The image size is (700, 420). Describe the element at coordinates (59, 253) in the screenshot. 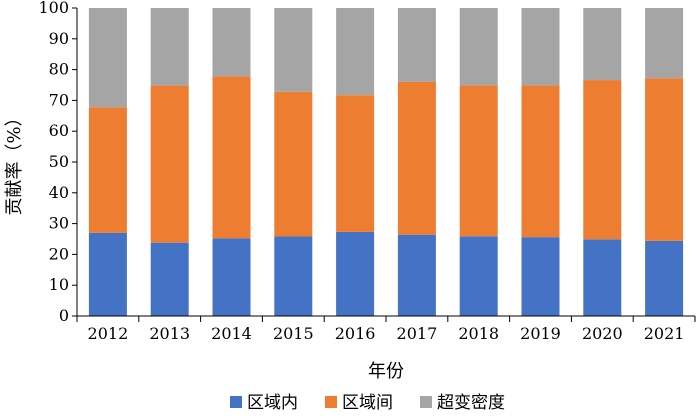

I see `y-tick-label: 20` at that location.